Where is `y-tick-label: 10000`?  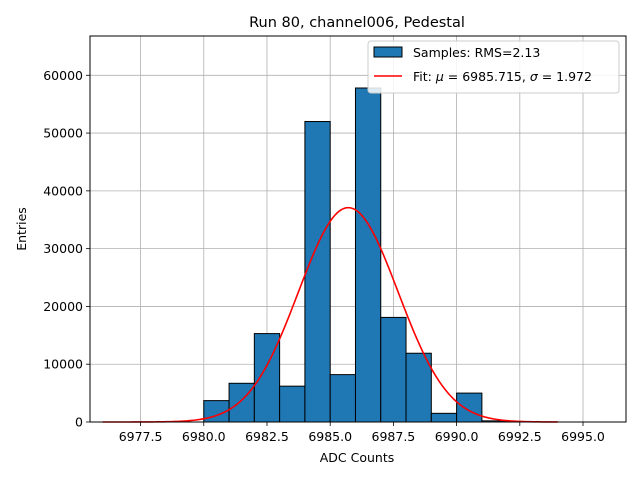 y-tick-label: 10000 is located at coordinates (63, 364).